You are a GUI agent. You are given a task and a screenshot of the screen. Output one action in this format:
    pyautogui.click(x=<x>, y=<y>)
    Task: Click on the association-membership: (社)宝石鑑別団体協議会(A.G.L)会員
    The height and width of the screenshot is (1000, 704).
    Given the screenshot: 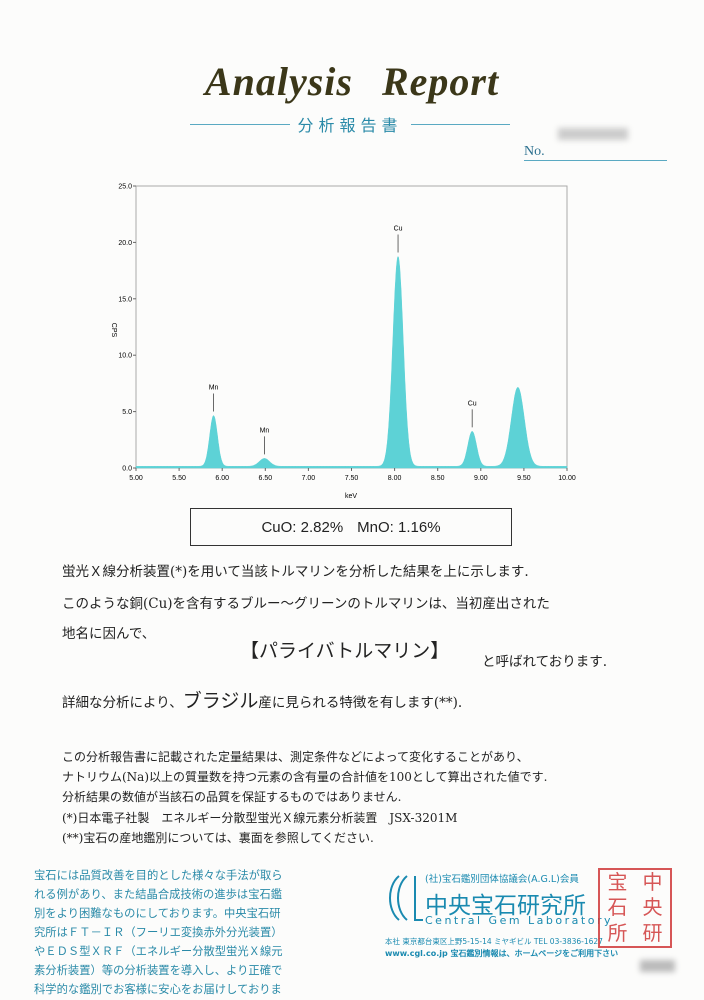 What is the action you would take?
    pyautogui.click(x=502, y=879)
    